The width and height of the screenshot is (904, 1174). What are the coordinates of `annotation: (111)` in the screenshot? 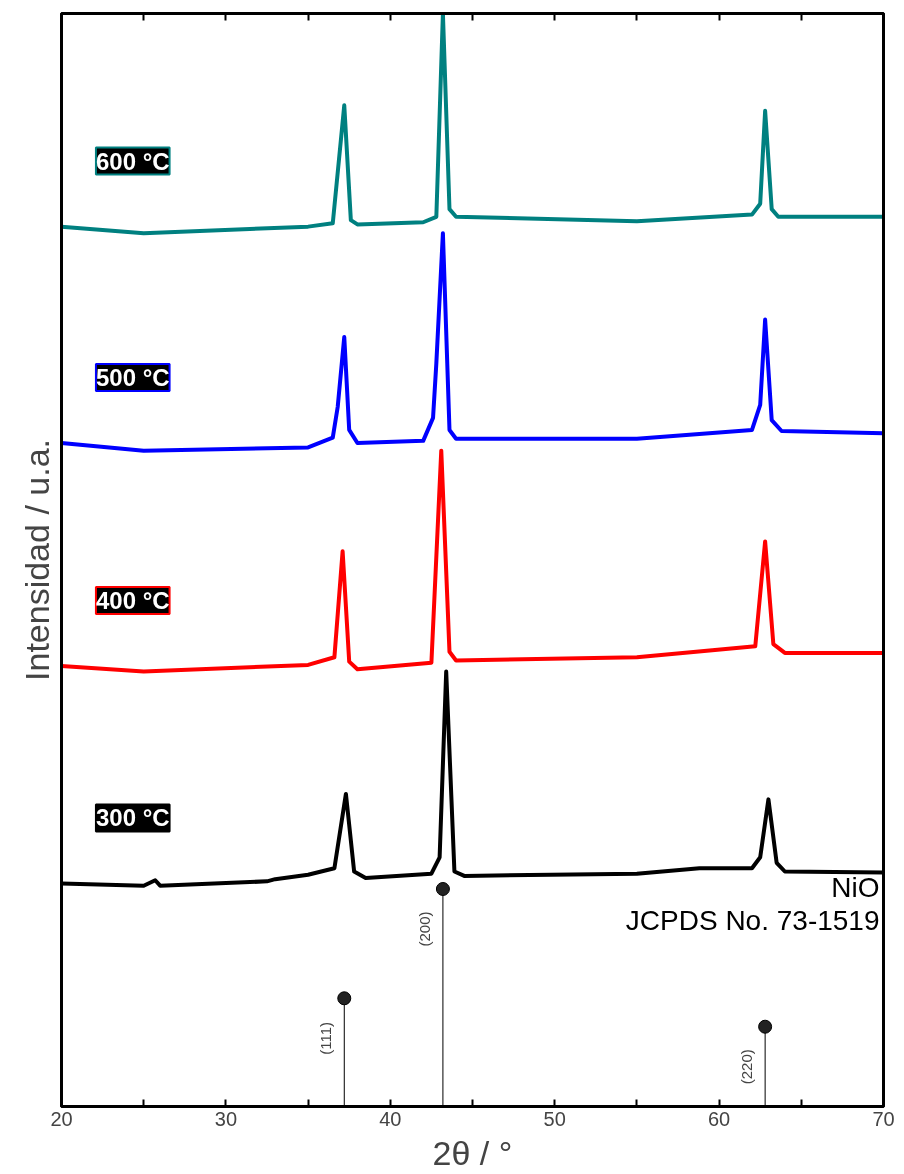 It's located at (326, 1038).